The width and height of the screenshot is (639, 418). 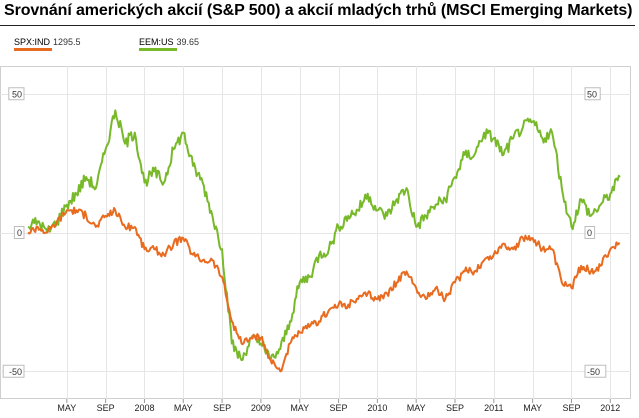 I want to click on x-tick-label: 2012, so click(x=610, y=408).